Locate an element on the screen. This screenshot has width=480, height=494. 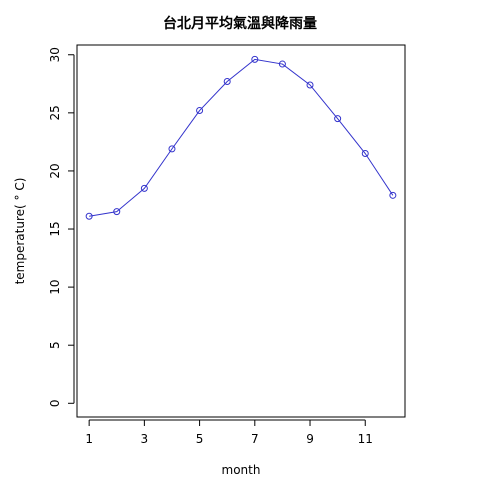
y-tick-label: 10 is located at coordinates (55, 286).